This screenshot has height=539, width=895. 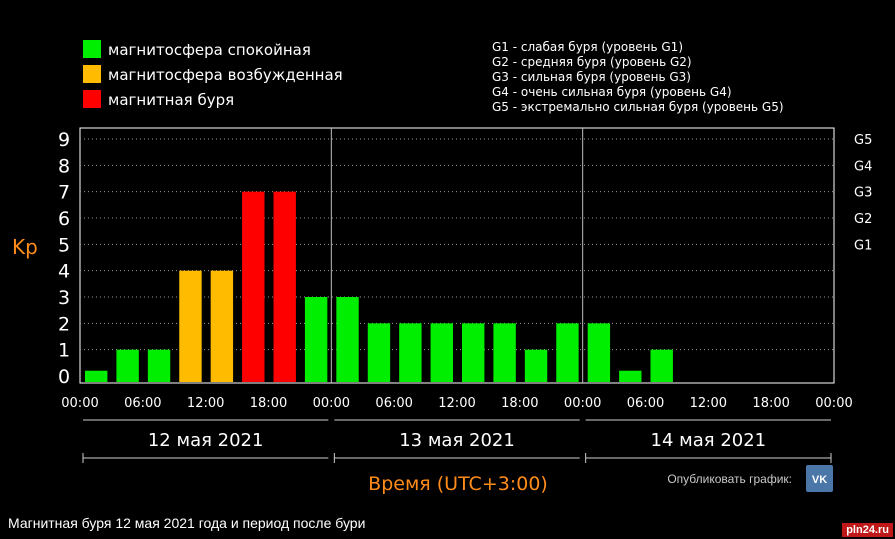 I want to click on legend-label-quiet: магнитосфера спокойная, so click(x=209, y=50).